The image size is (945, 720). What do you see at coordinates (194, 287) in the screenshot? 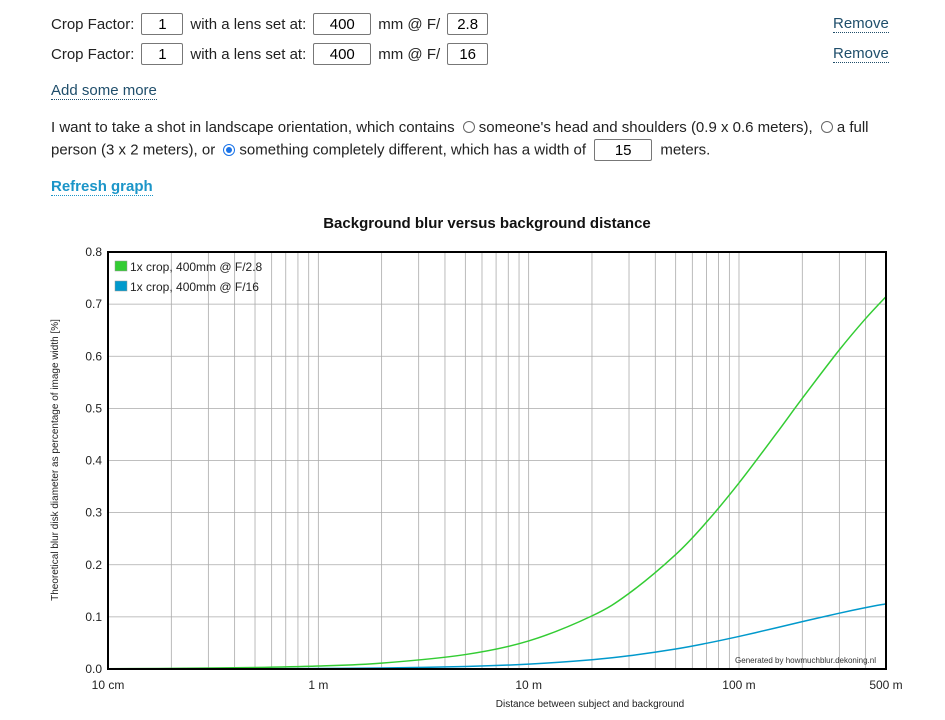
I see `legend-label-f16: 1x crop, 400mm @ F/16` at bounding box center [194, 287].